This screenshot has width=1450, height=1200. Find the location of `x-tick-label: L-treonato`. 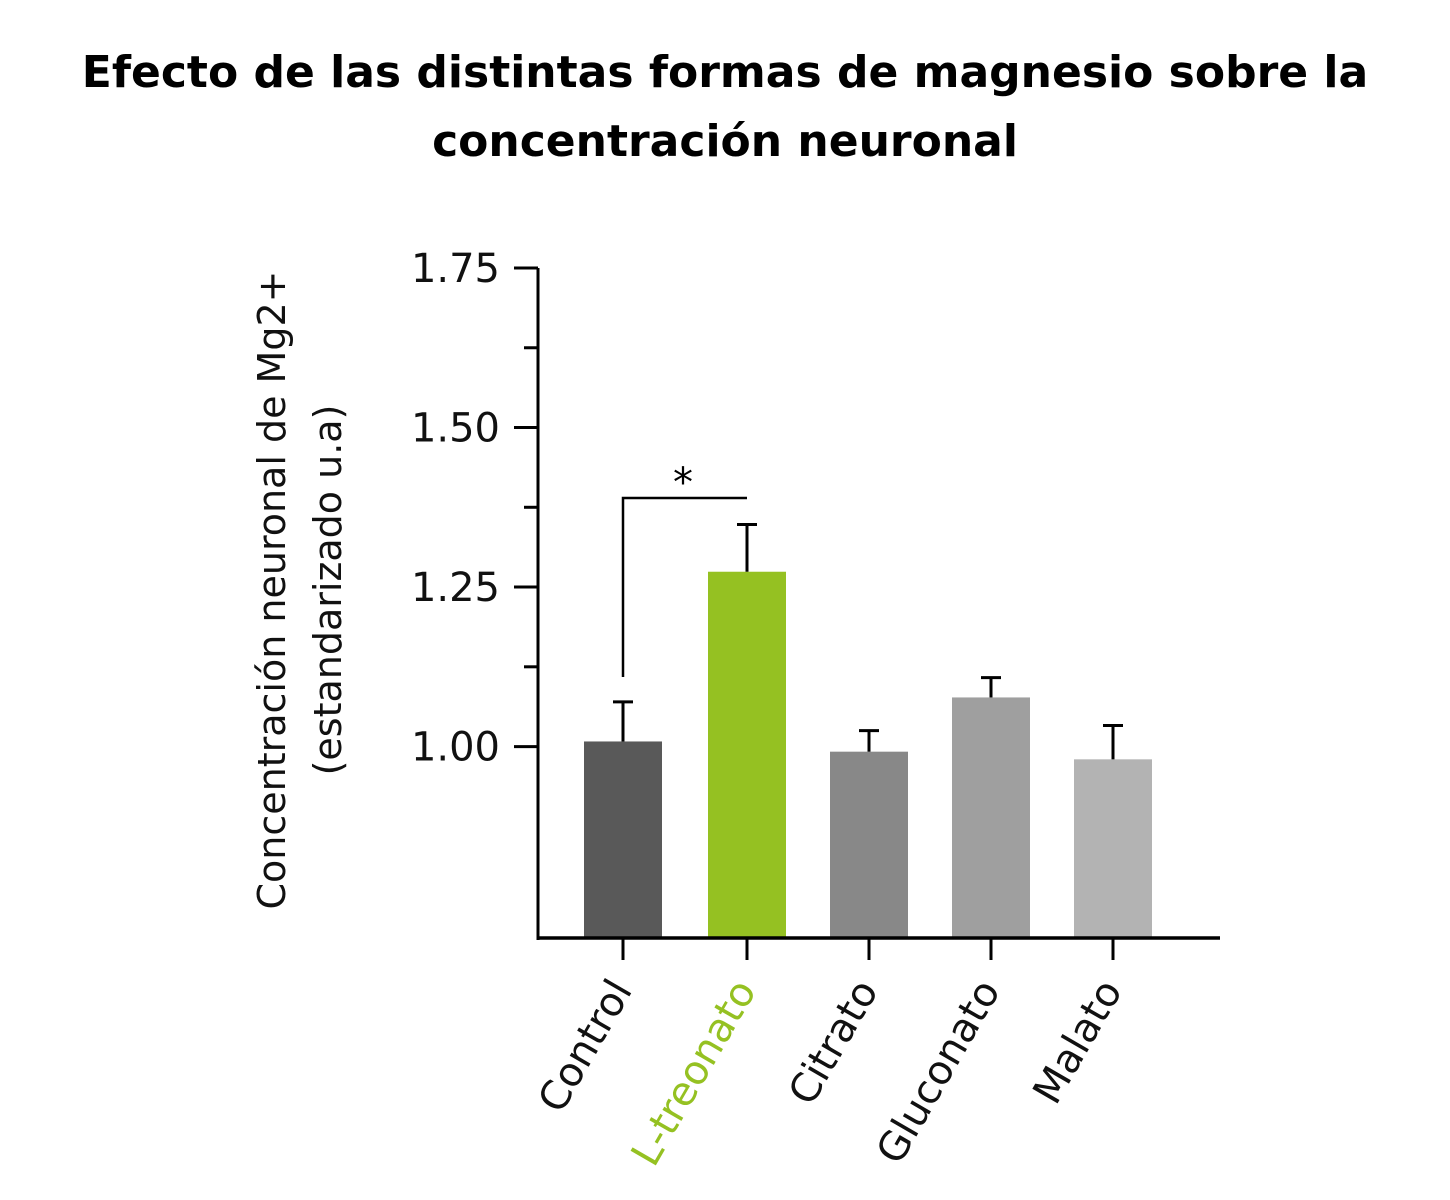

x-tick-label: L-treonato is located at coordinates (694, 1073).